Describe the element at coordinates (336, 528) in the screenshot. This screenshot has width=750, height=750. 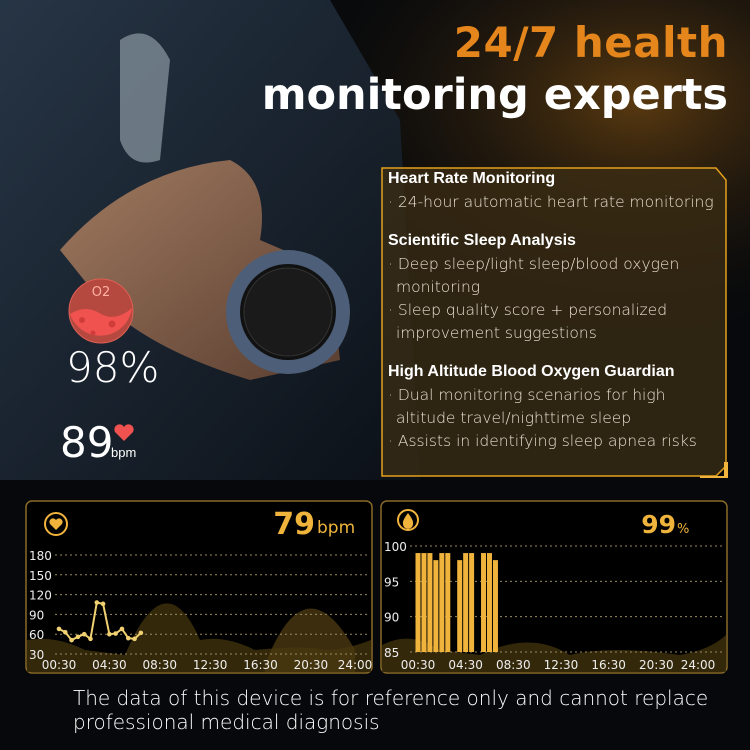
I see `current-heart-rate-unit: bpm` at that location.